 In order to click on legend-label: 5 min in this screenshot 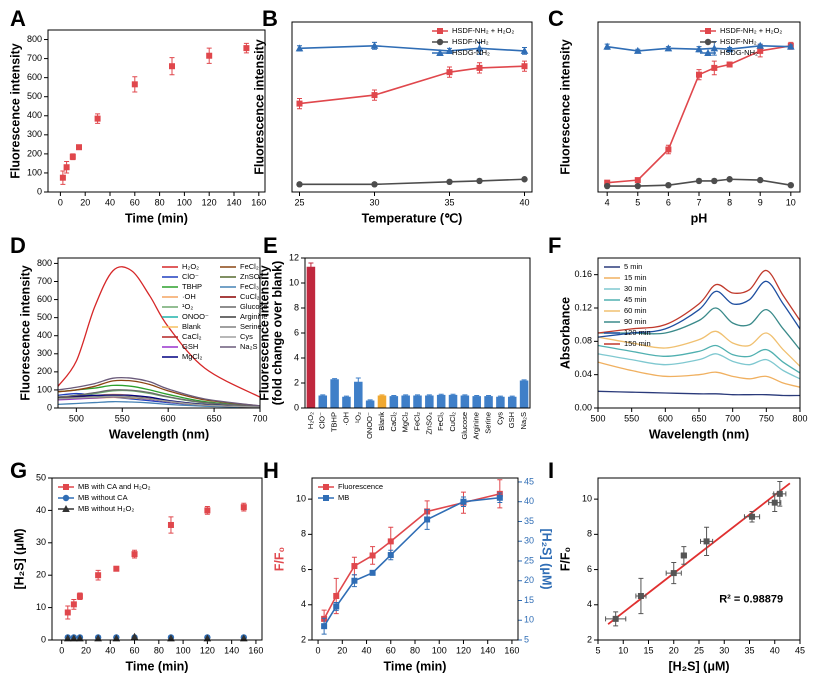, I will do `click(633, 266)`.